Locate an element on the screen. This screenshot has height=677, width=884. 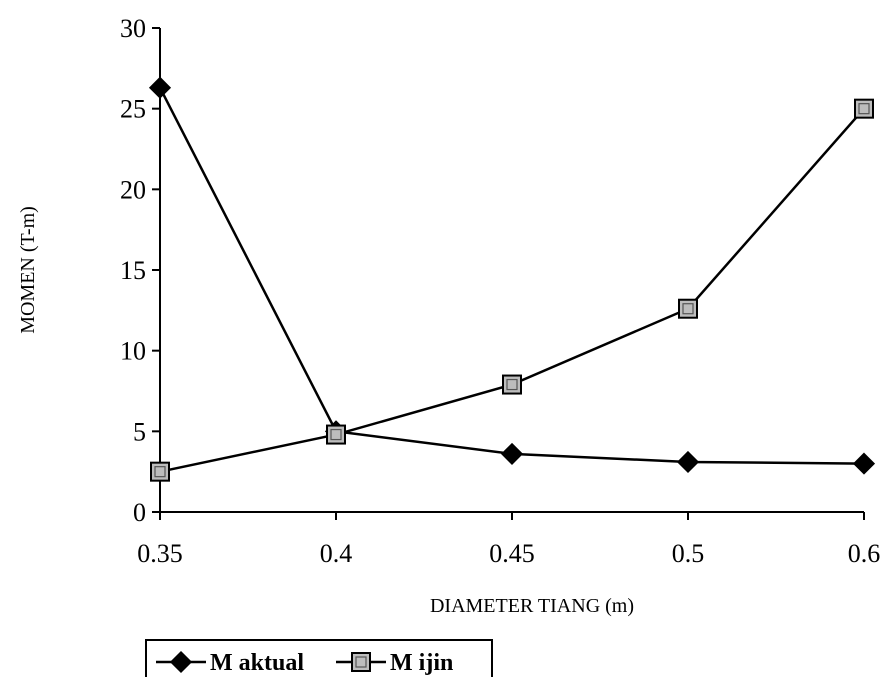
legend-item: M aktual is located at coordinates (230, 663).